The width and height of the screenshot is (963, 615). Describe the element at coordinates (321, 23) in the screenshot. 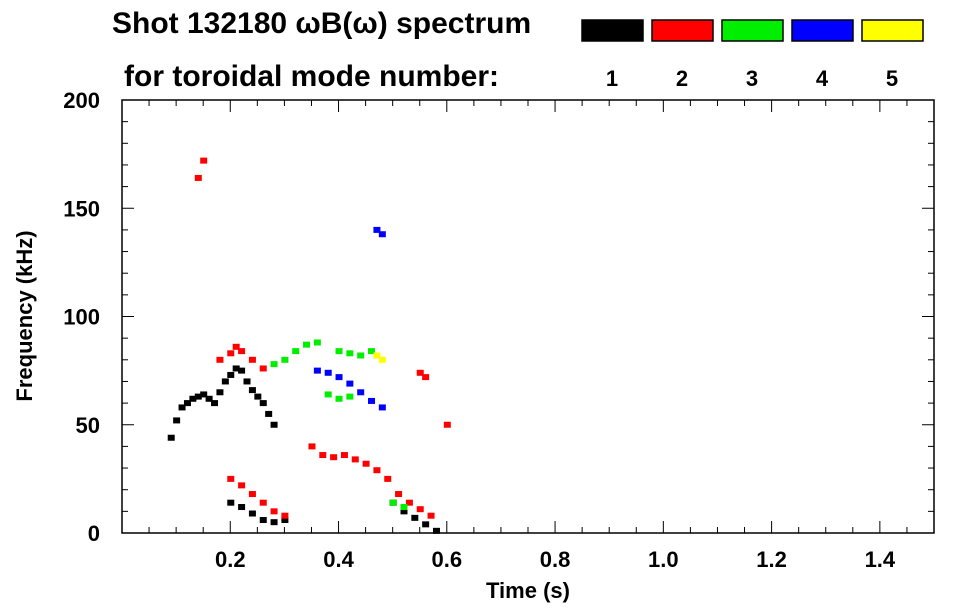

I see `chart-title-line1: Shot 132180 ωB(ω) spectrum` at that location.